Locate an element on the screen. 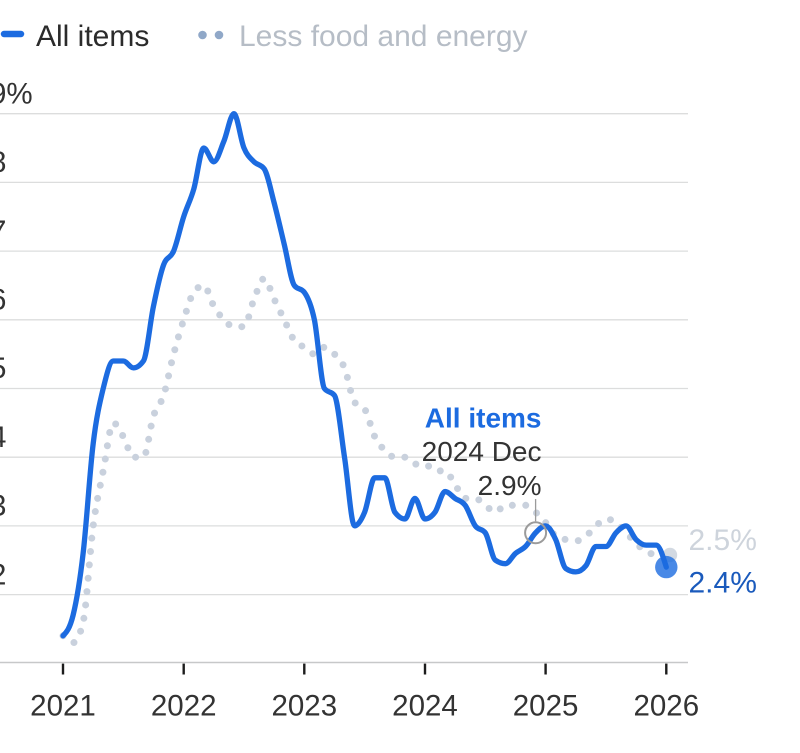 The image size is (800, 753). svg-text: Less food and energy is located at coordinates (383, 36).